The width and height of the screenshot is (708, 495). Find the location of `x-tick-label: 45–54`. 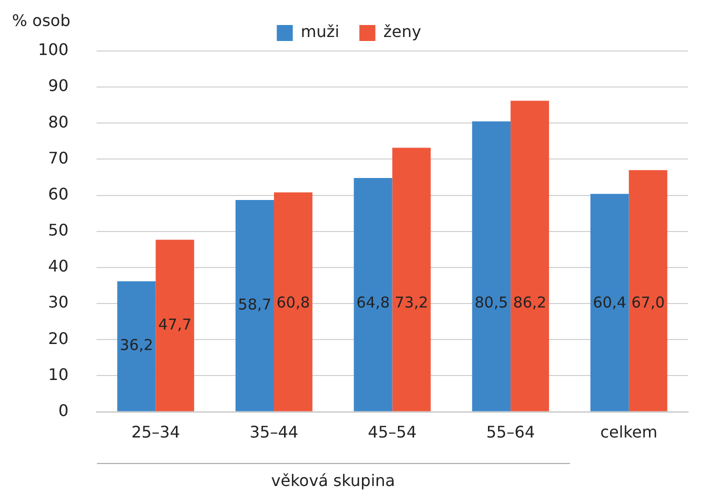

x-tick-label: 45–54 is located at coordinates (392, 432).